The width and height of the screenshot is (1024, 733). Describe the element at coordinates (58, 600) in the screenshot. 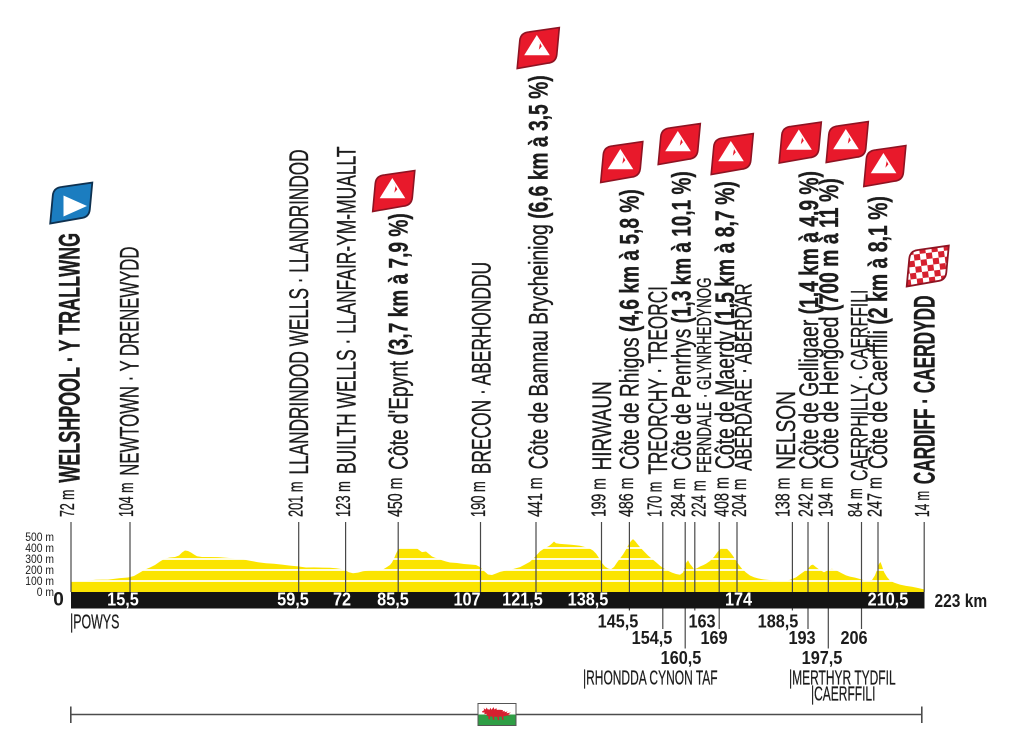

I see `svg-text: 0` at that location.